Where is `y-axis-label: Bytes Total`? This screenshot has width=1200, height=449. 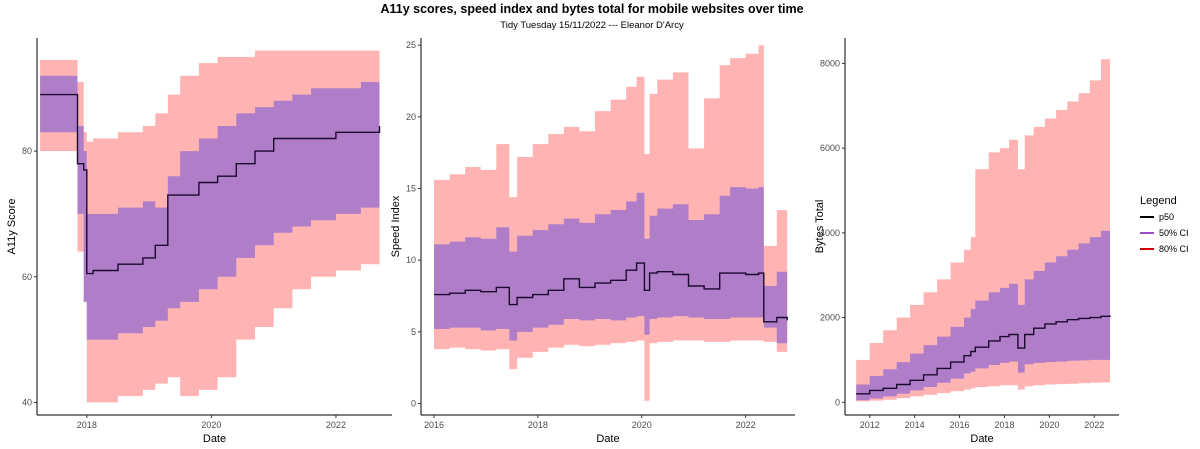 y-axis-label: Bytes Total is located at coordinates (820, 227).